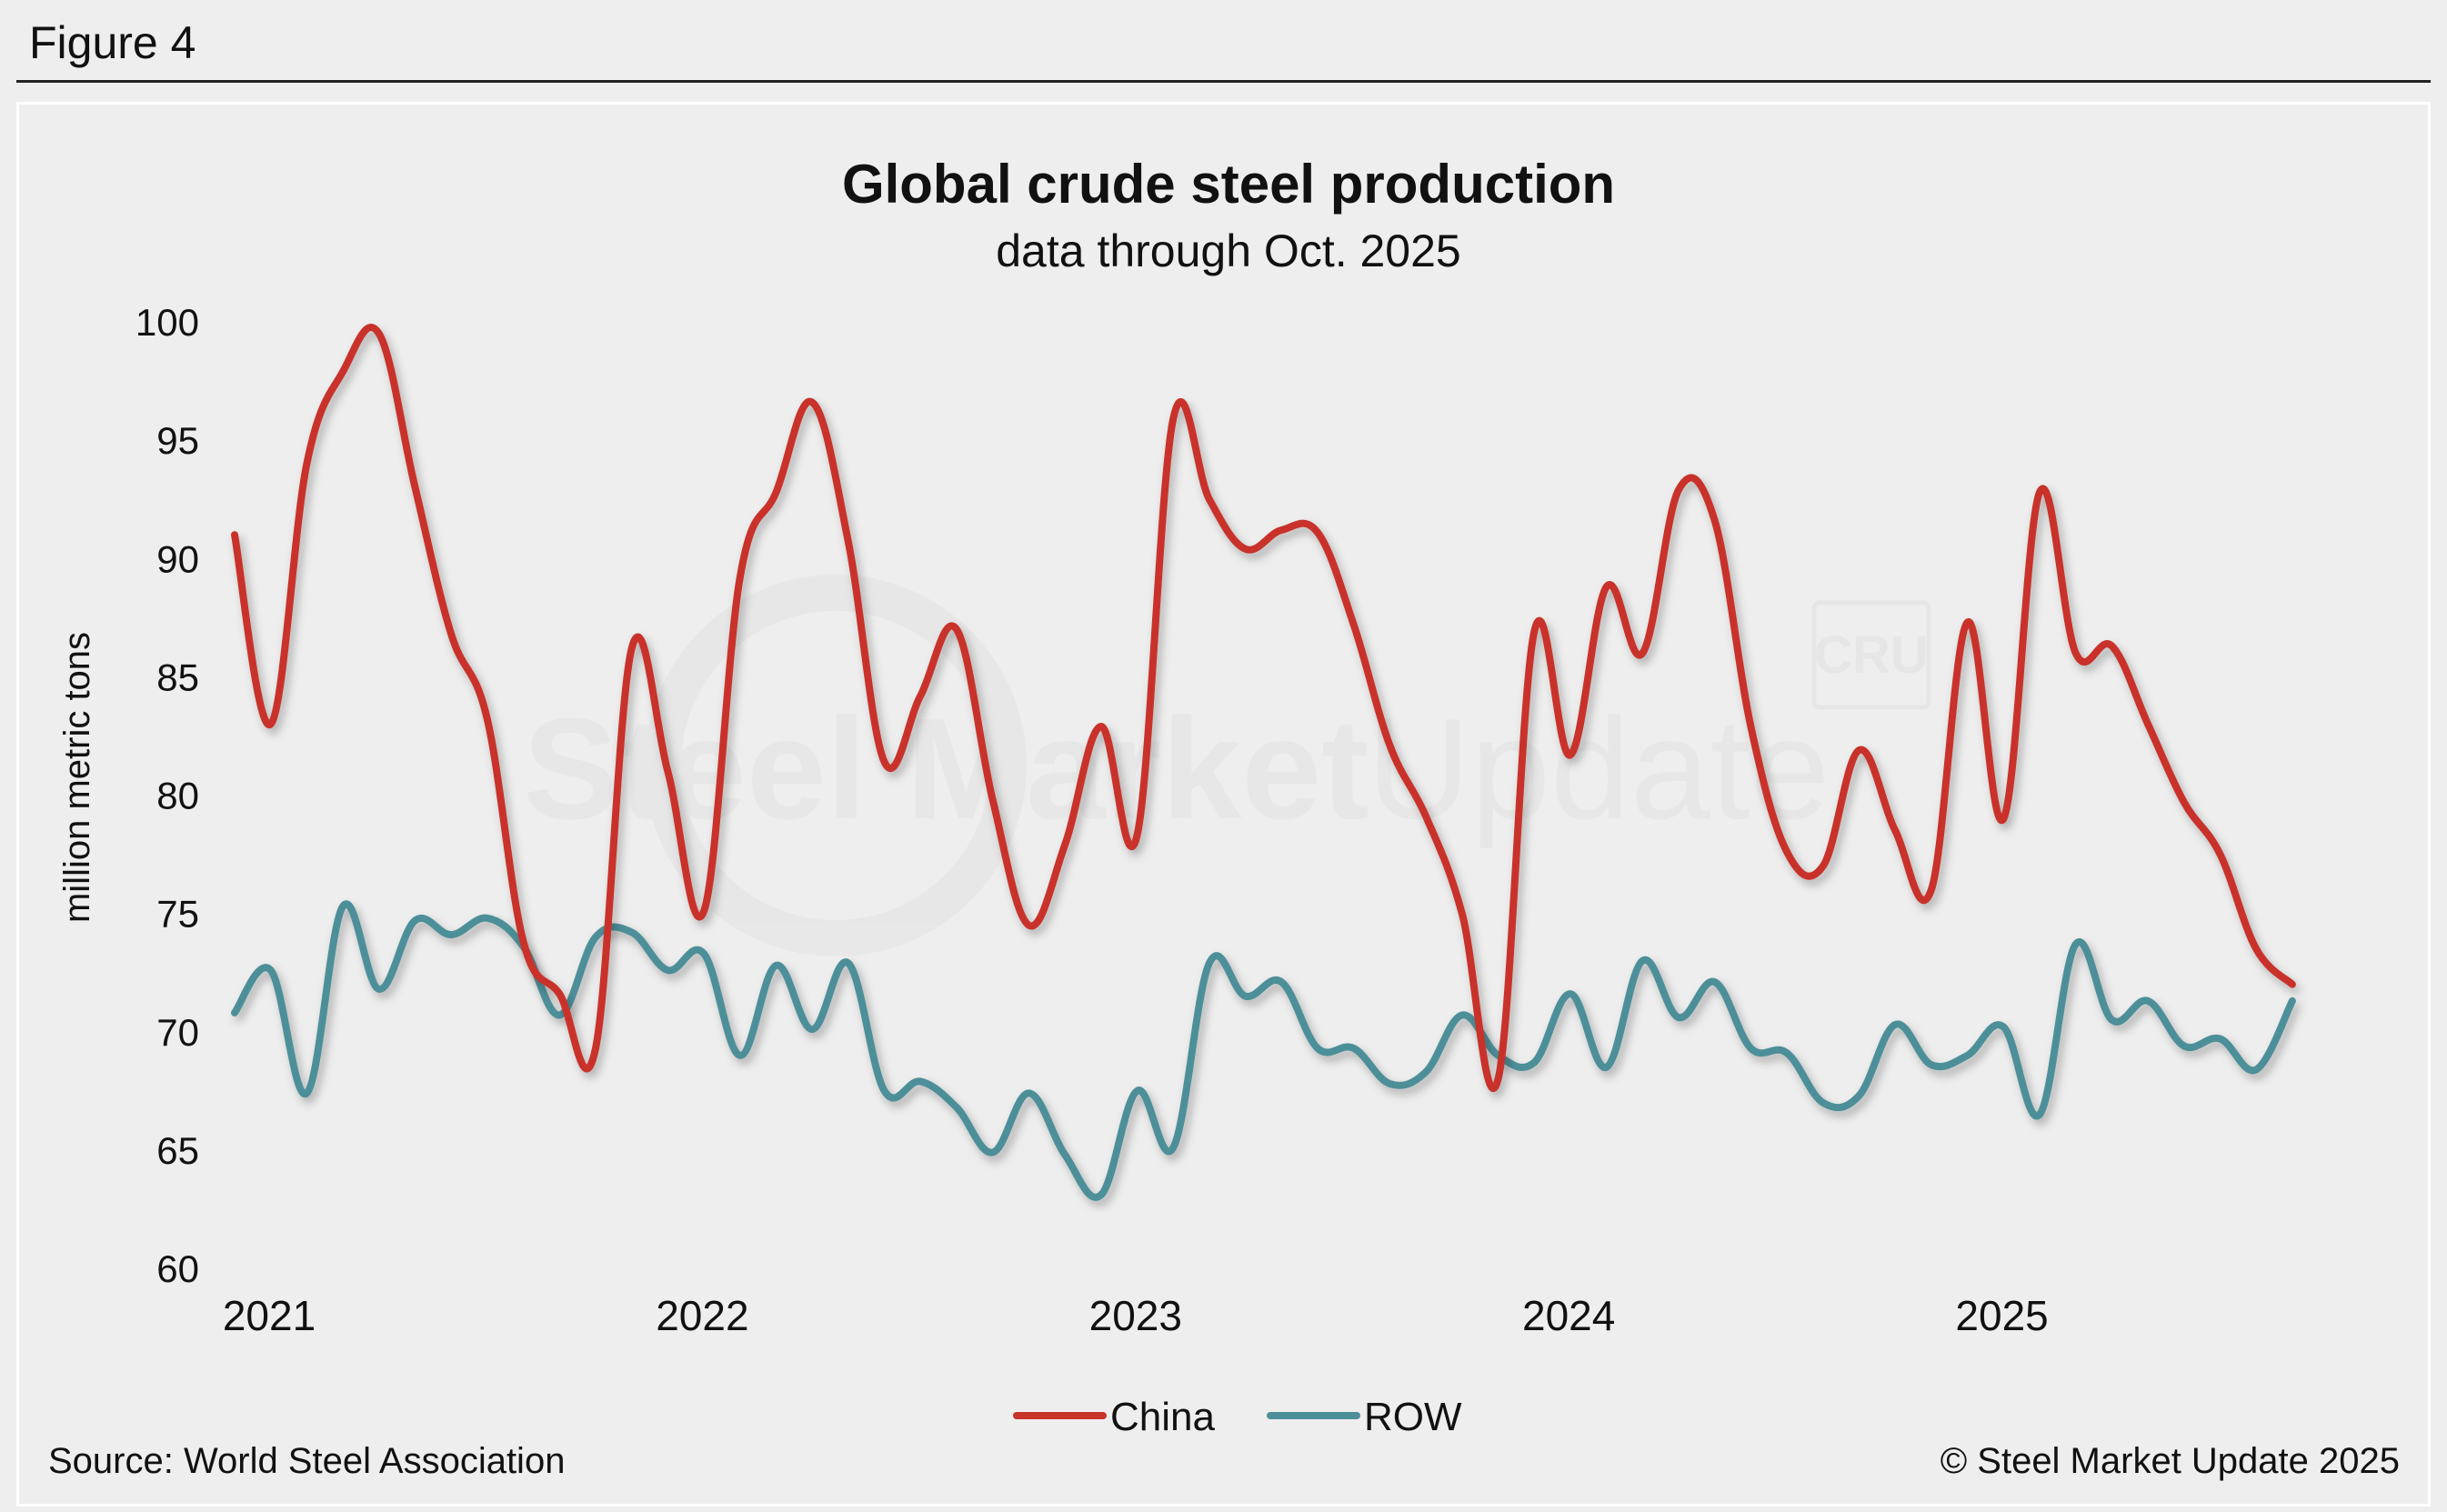  What do you see at coordinates (1238, 1417) in the screenshot?
I see `legend: China ROW` at bounding box center [1238, 1417].